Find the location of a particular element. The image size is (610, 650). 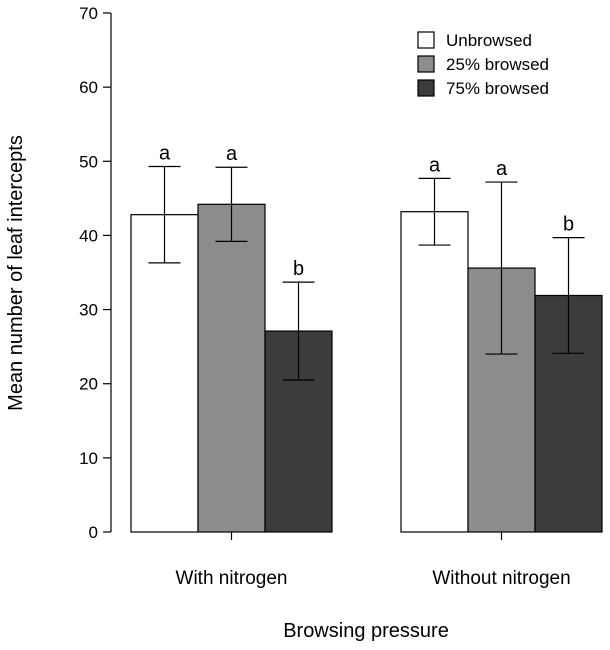

legend-swatch-unbrowsed is located at coordinates (426, 40).